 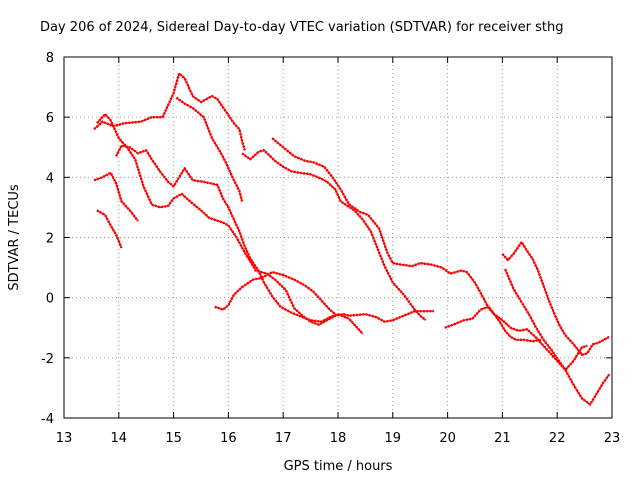 I want to click on x-tick-label: 21, so click(x=502, y=438).